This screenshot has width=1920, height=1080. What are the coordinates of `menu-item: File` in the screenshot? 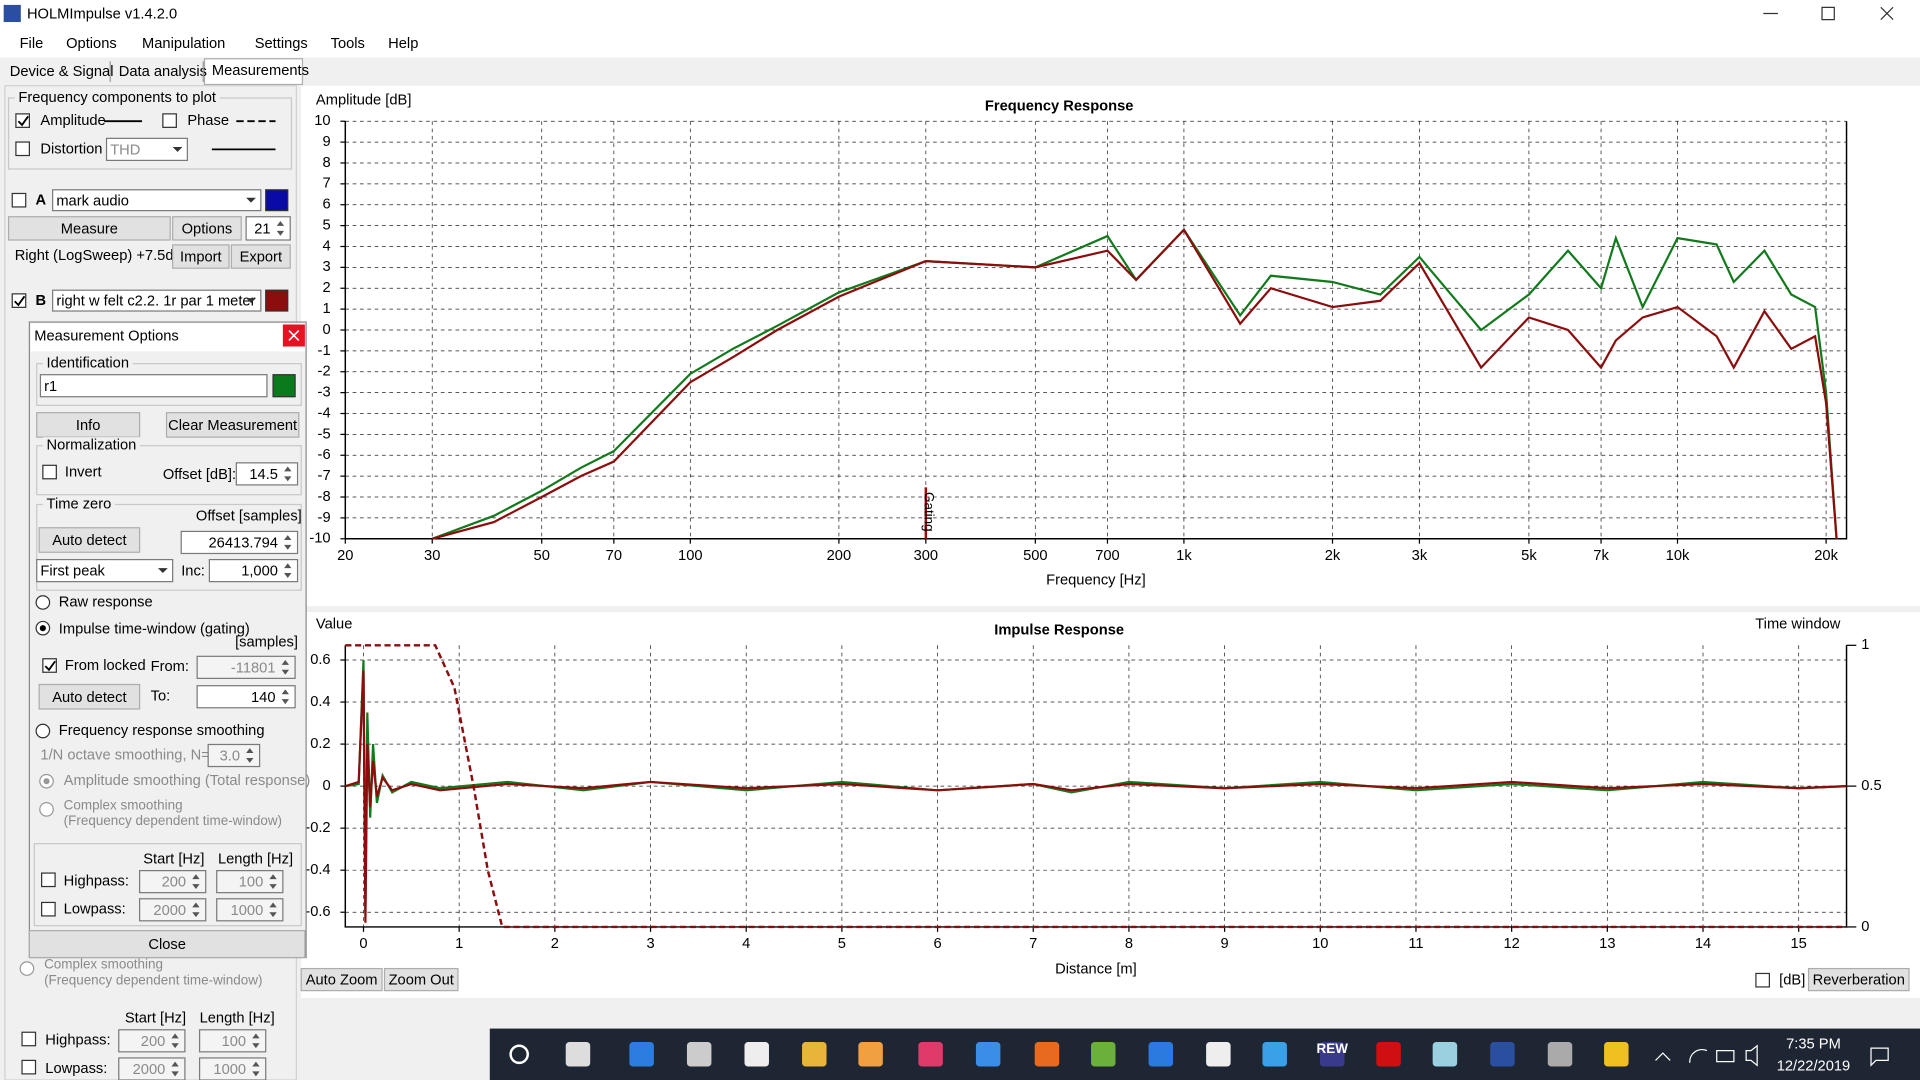 It's located at (32, 44).